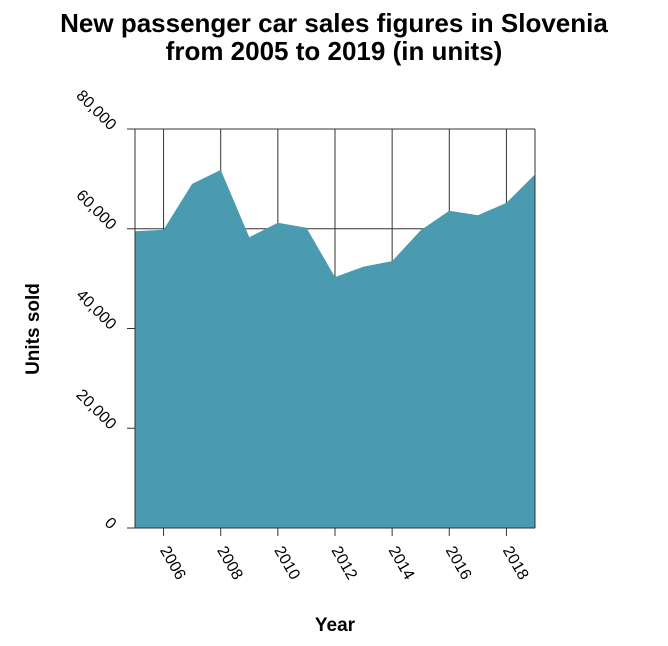 This screenshot has width=668, height=646. I want to click on x-axis-ticks: 2006 2008 2010 2012 2014 2016 2018, so click(344, 555).